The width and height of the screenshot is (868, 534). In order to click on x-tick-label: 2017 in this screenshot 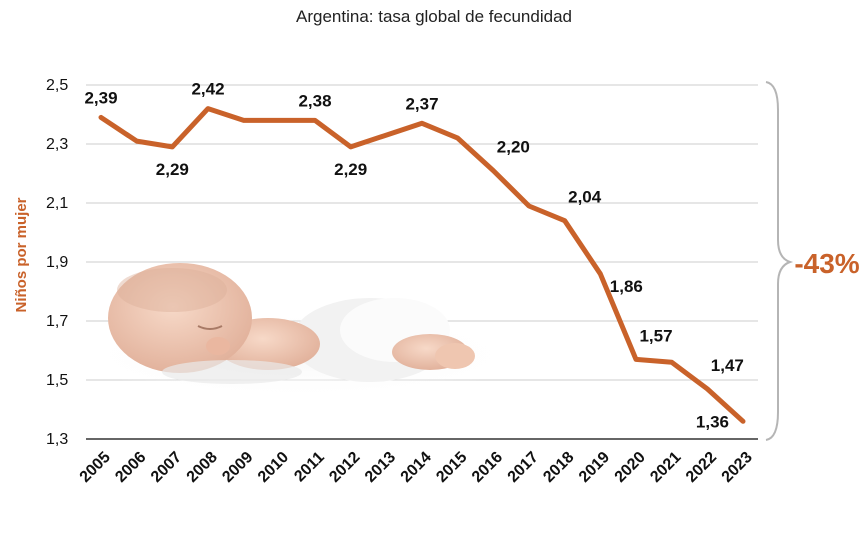, I will do `click(523, 467)`.